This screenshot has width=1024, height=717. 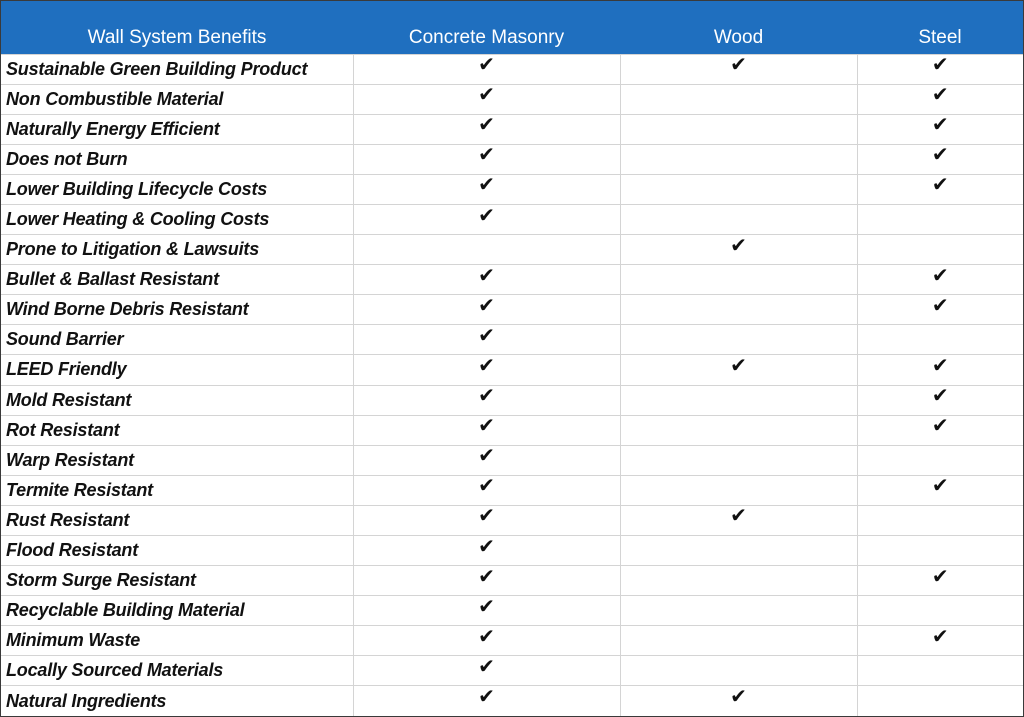 What do you see at coordinates (177, 670) in the screenshot?
I see `benefit-label: Locally Sourced Materials` at bounding box center [177, 670].